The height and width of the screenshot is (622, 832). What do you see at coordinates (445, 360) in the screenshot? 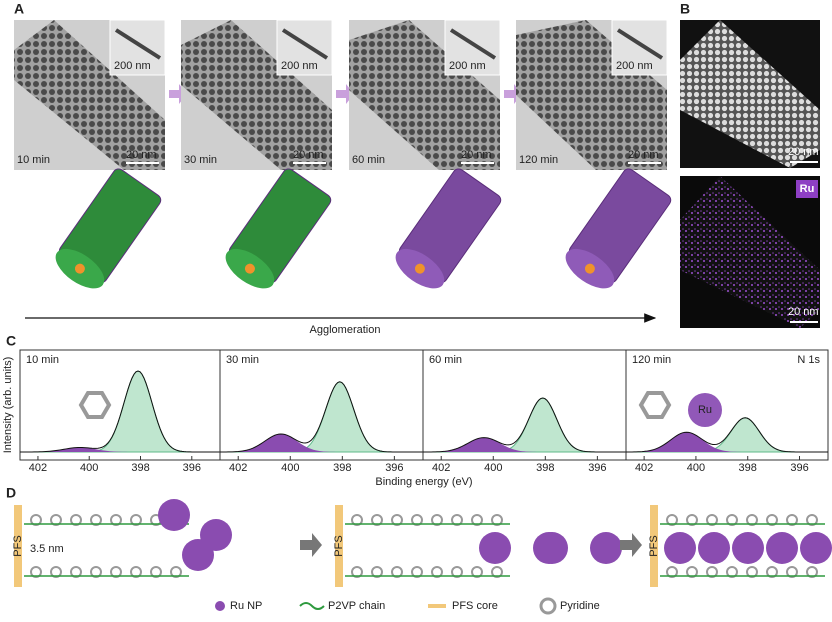
I see `panel-time: 60 min` at bounding box center [445, 360].